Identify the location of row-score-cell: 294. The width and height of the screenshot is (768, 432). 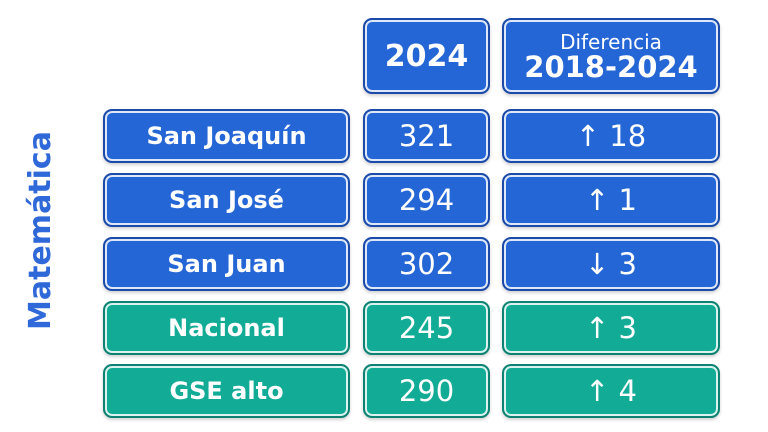
(426, 200).